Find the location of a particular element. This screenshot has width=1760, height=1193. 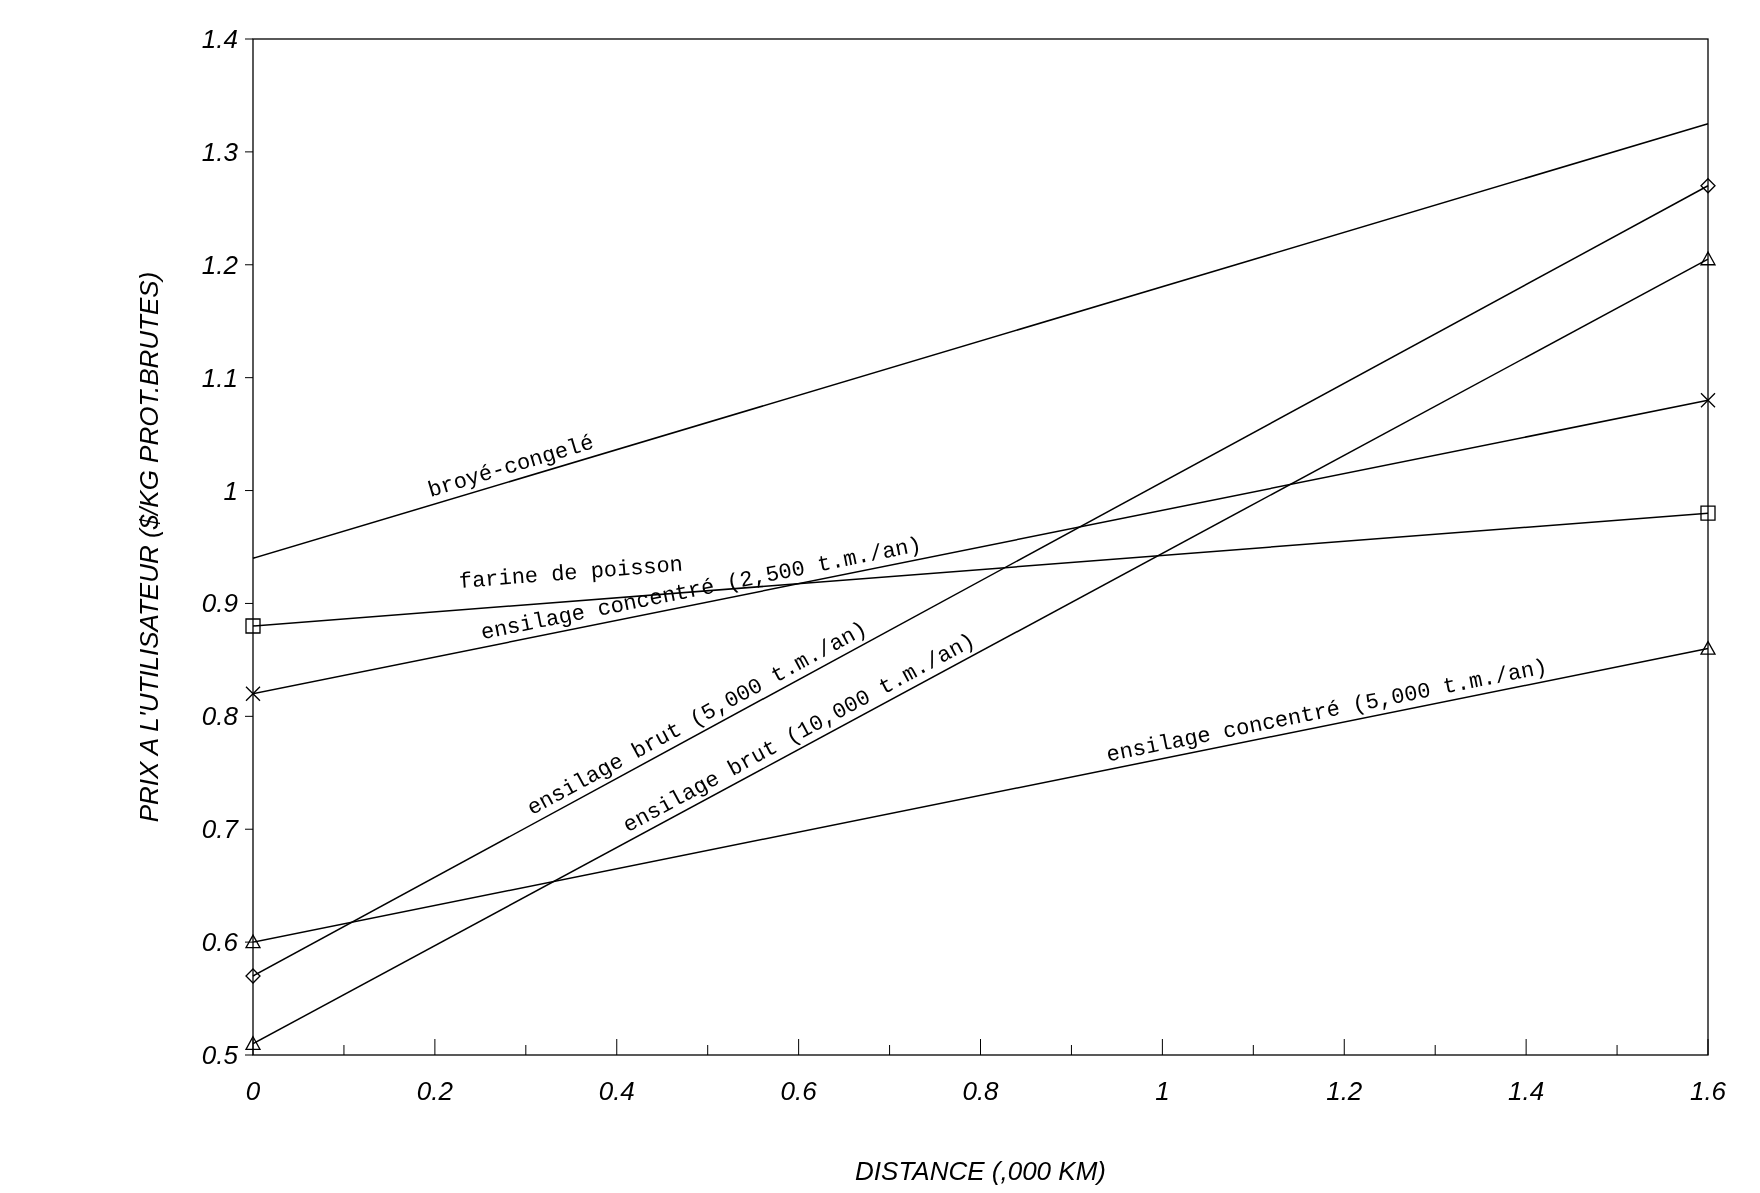

y-axis-title: PRIX A L'UTILISATEUR ($/KG PROT.BRUTES) is located at coordinates (149, 547).